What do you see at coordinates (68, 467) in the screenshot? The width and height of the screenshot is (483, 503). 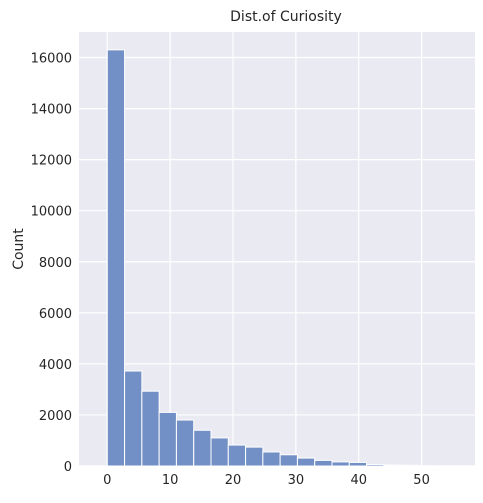 I see `y-tick-label: 0` at bounding box center [68, 467].